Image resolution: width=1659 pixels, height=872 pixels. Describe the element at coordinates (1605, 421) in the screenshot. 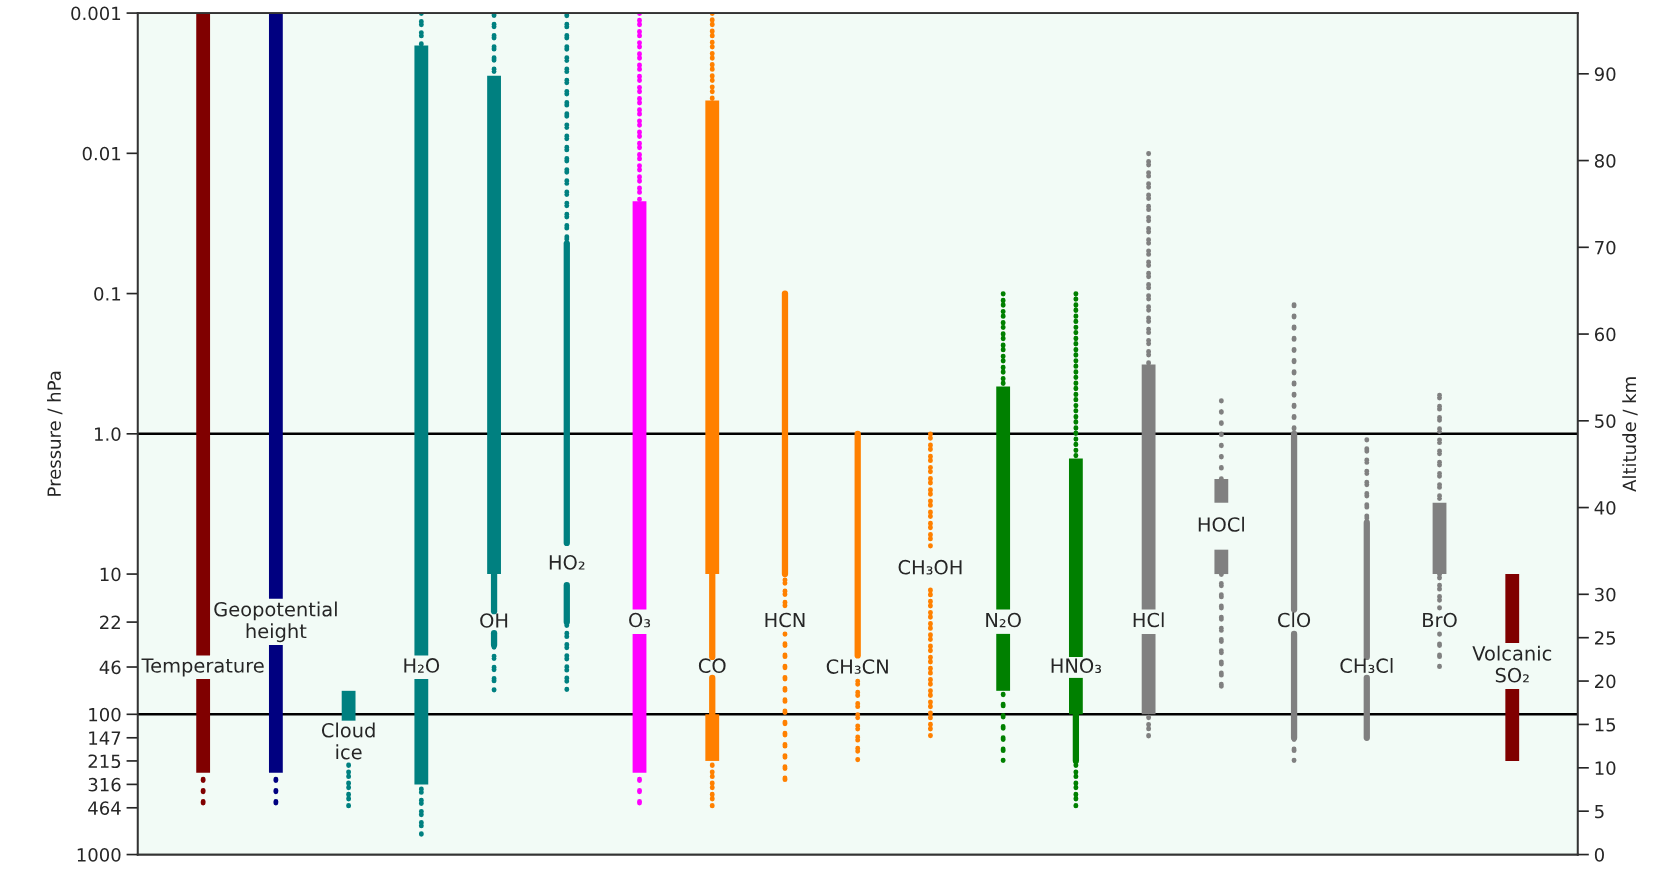

I see `y2-tick-label: 50` at that location.